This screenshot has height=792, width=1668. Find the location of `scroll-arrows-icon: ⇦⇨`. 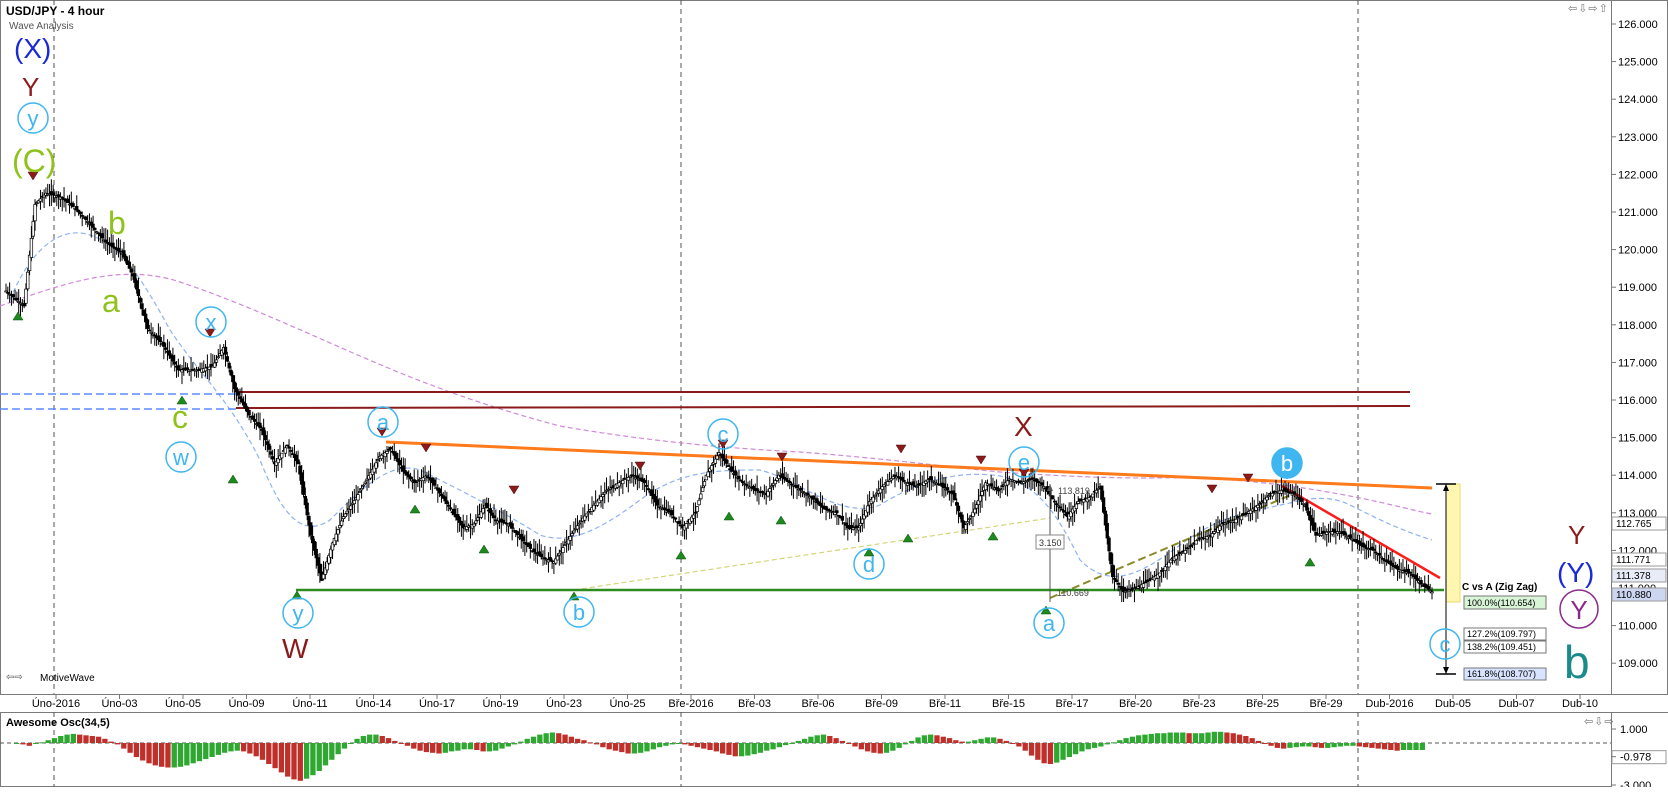

scroll-arrows-icon: ⇦⇨ is located at coordinates (14, 677).